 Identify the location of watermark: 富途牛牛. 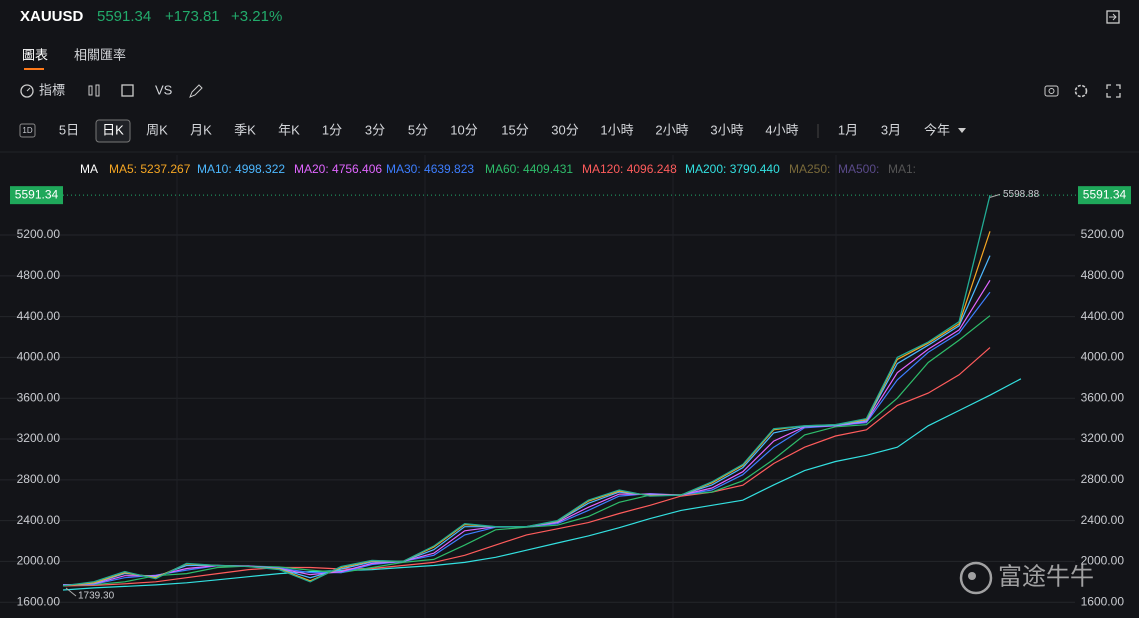
(1046, 576).